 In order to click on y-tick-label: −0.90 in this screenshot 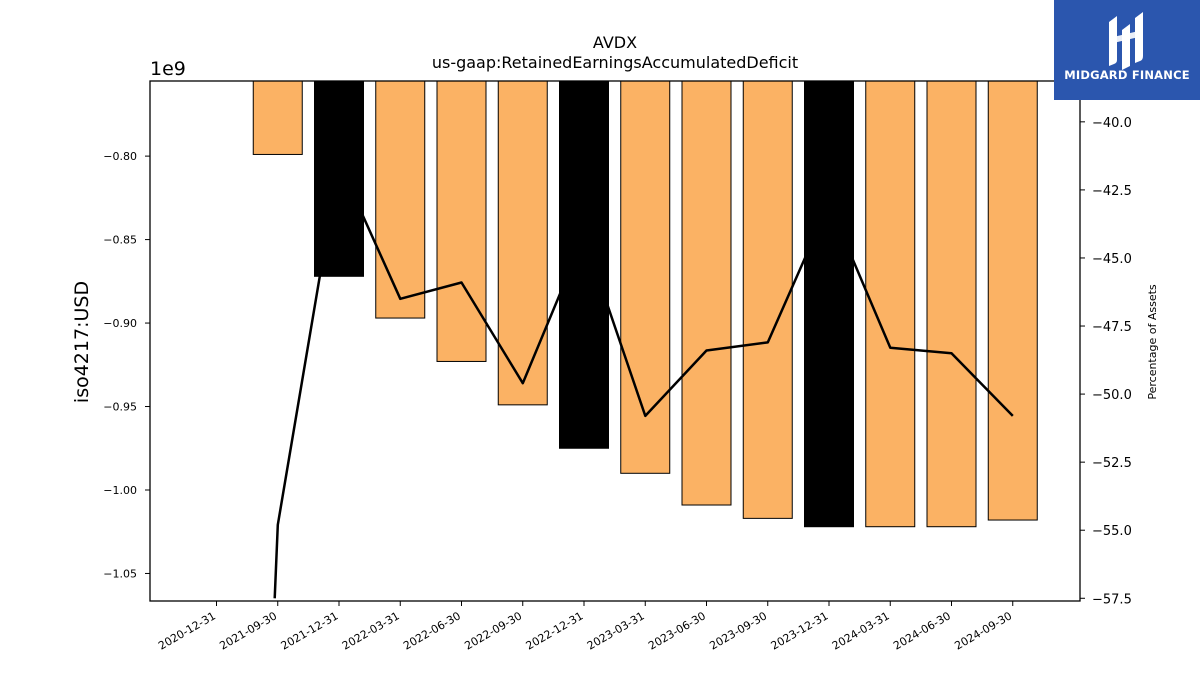, I will do `click(120, 323)`.